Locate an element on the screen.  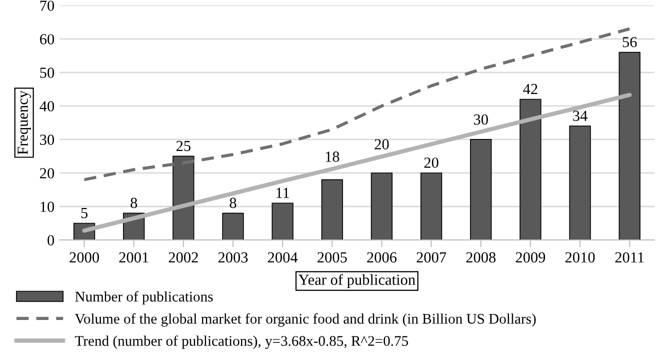
legend-label: Trend (number of publications), y=3.68x-0.85, R^2=0.75 is located at coordinates (241, 342).